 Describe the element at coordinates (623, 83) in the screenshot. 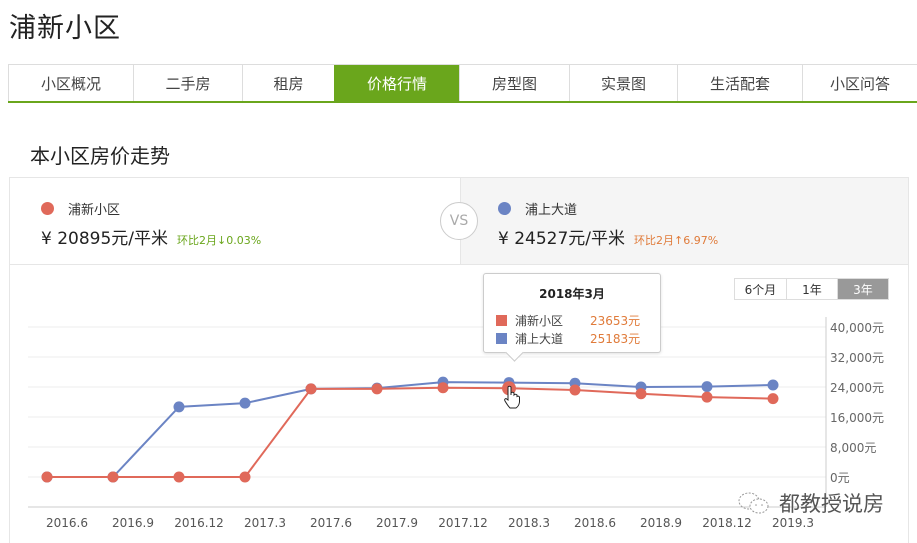

I see `tab-5: 实景图` at that location.